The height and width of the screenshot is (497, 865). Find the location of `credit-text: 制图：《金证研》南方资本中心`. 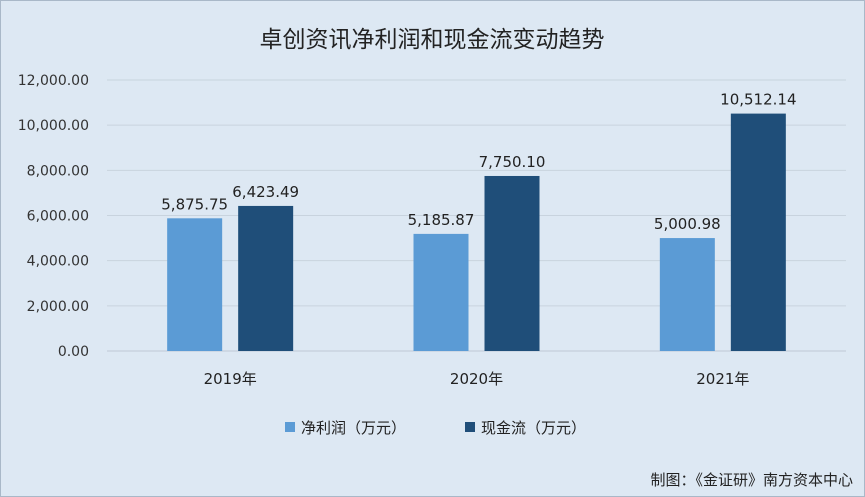

credit-text: 制图：《金证研》南方资本中心 is located at coordinates (751, 480).